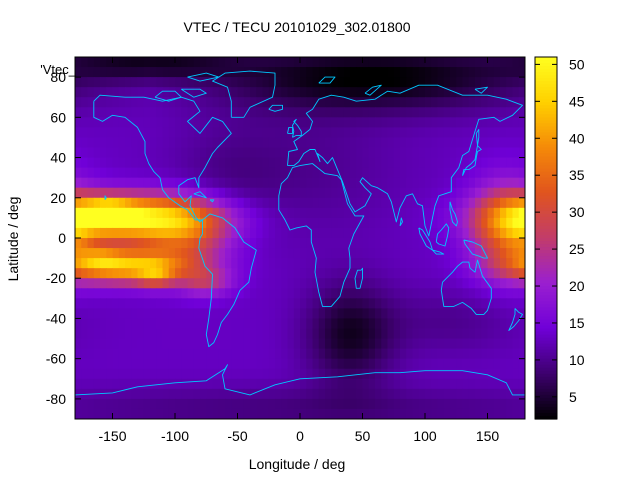 This screenshot has width=640, height=485. Describe the element at coordinates (237, 436) in the screenshot. I see `x-tick-label: -50` at that location.